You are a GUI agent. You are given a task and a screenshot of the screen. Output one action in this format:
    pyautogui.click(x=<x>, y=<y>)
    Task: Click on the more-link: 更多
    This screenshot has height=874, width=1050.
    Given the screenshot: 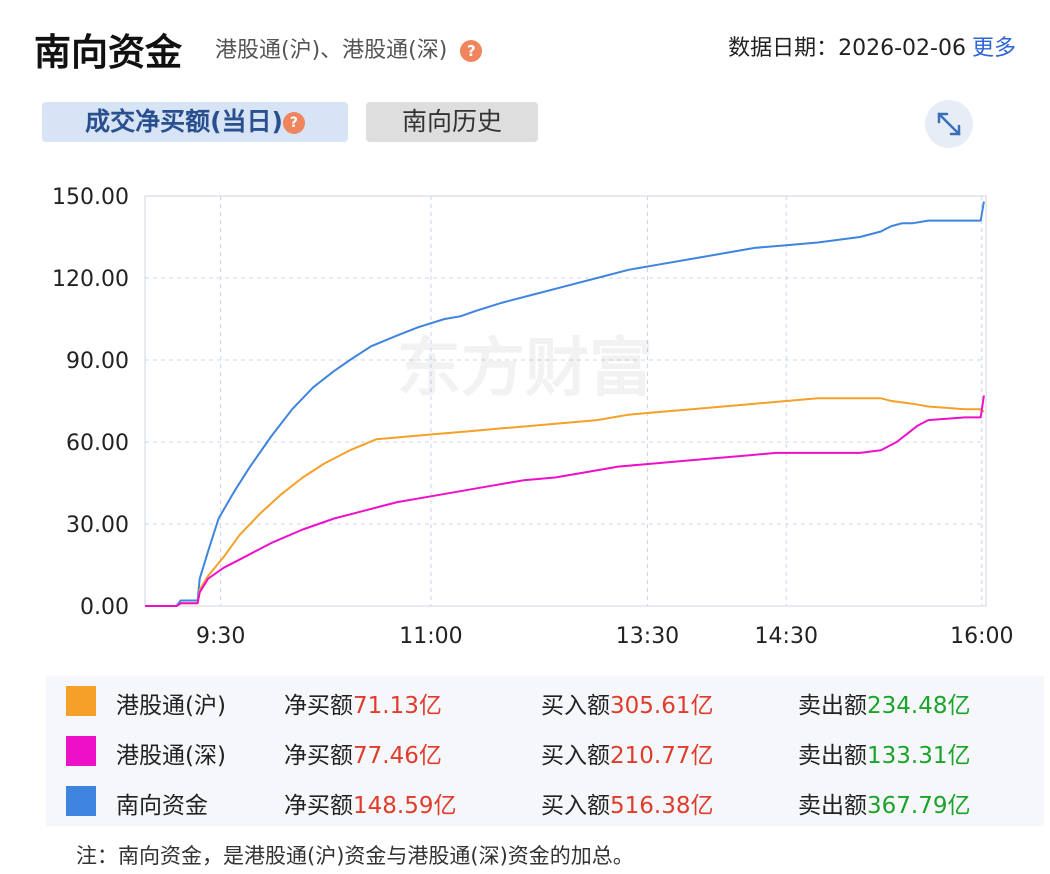 What is the action you would take?
    pyautogui.click(x=993, y=48)
    